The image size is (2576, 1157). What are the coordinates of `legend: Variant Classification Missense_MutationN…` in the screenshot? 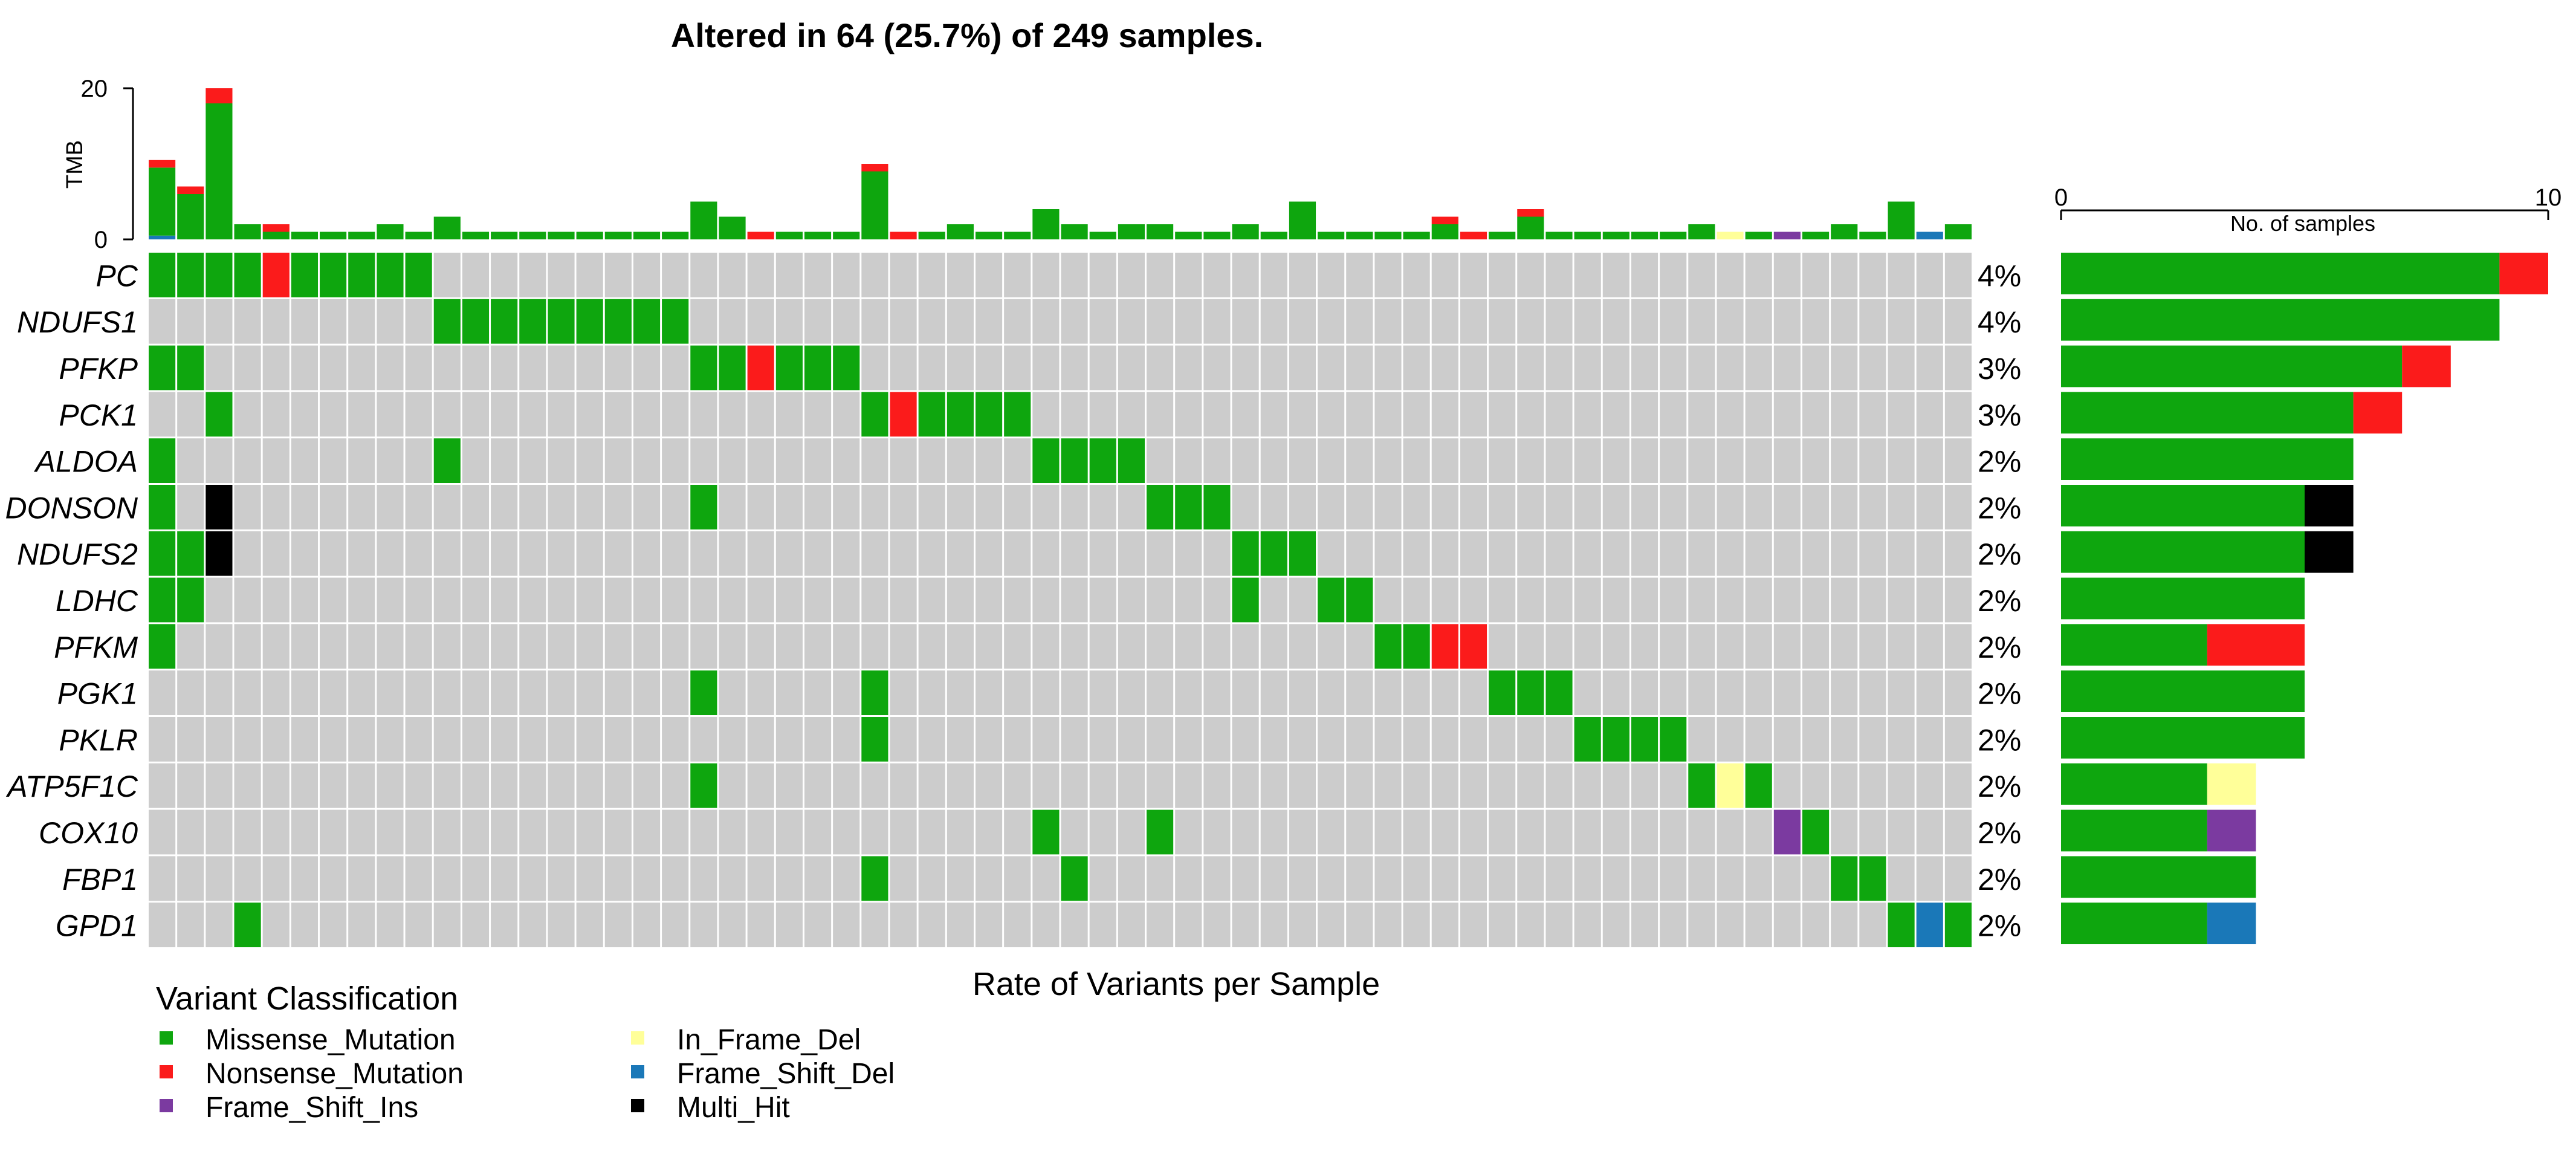 It's located at (525, 1052).